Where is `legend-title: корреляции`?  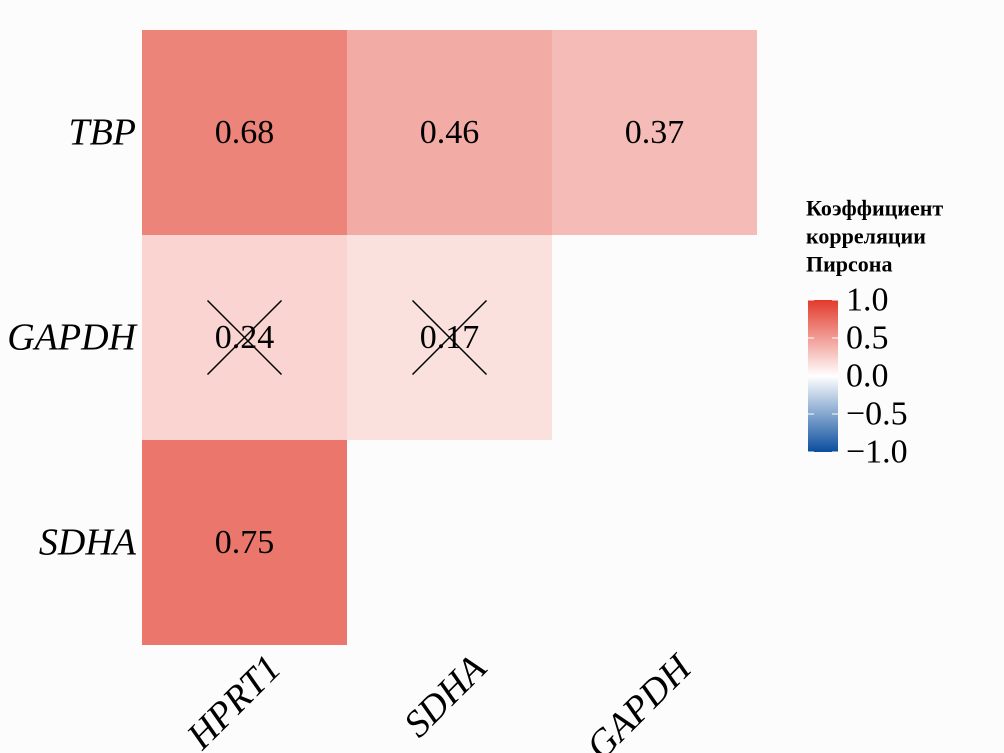
legend-title: корреляции is located at coordinates (866, 236).